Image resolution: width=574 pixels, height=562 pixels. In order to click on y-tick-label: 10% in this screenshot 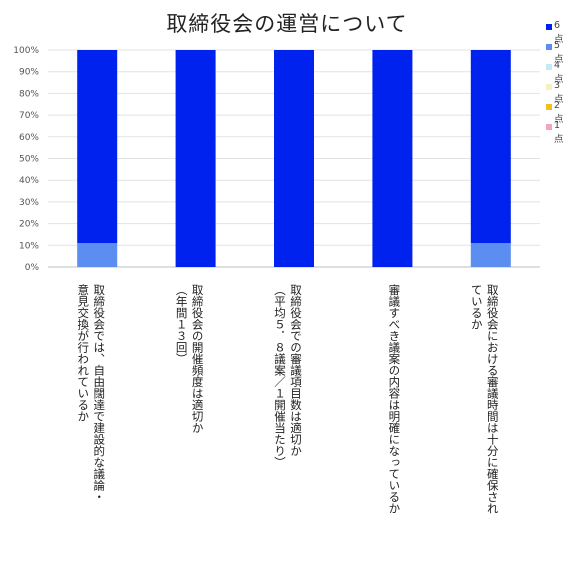, I will do `click(29, 246)`.